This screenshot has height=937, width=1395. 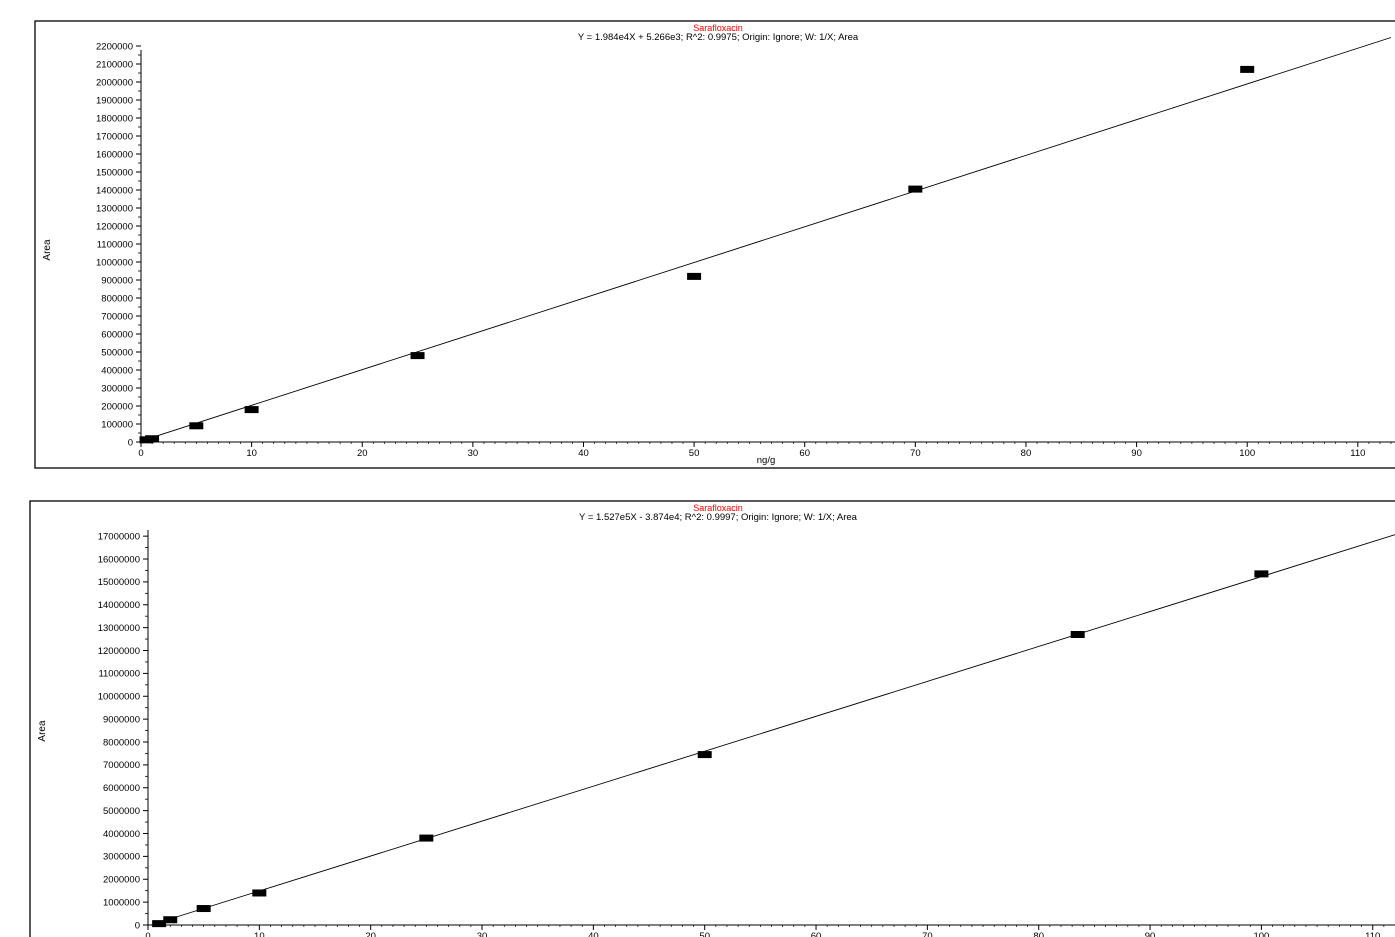 What do you see at coordinates (117, 370) in the screenshot?
I see `y-tick-label: 400000` at bounding box center [117, 370].